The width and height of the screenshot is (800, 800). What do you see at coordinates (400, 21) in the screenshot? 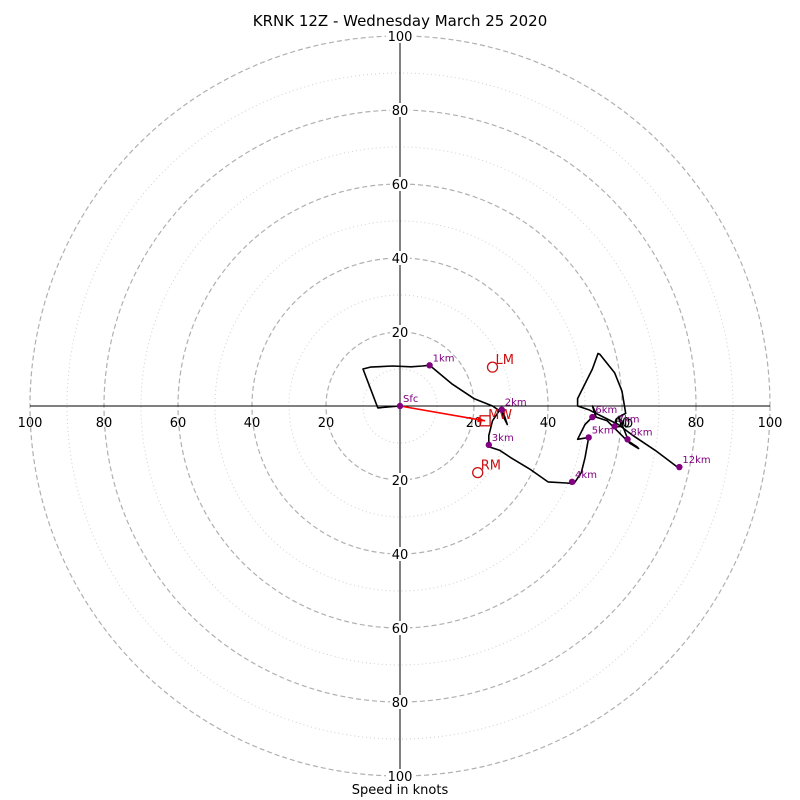
I see `chart-title: KRNK 12Z - Wednesday March 25 2020` at bounding box center [400, 21].